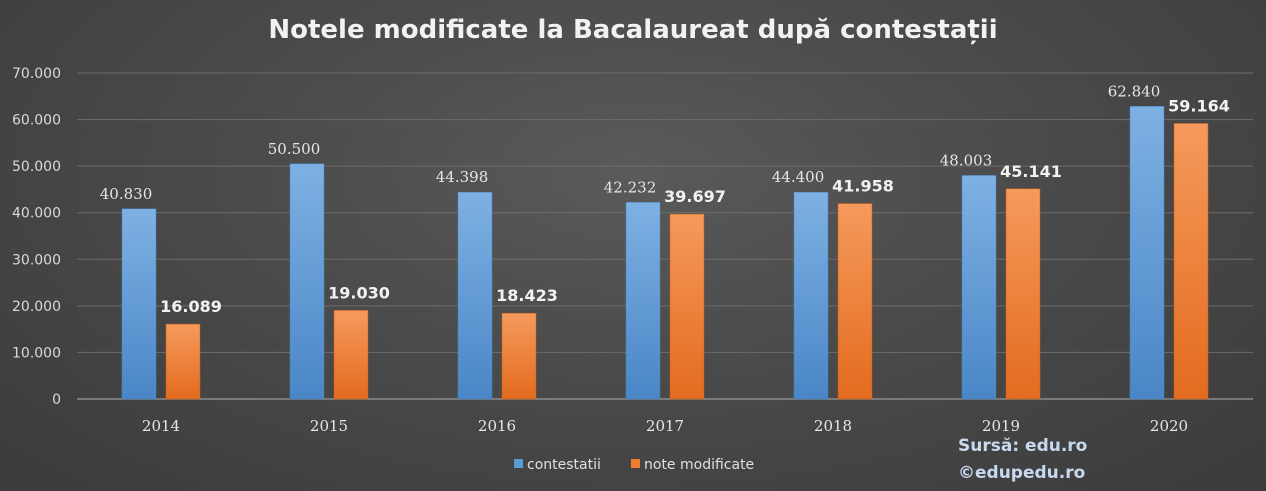 The width and height of the screenshot is (1266, 491). Describe the element at coordinates (1021, 473) in the screenshot. I see `copyright-label: ©edupedu.ro` at that location.